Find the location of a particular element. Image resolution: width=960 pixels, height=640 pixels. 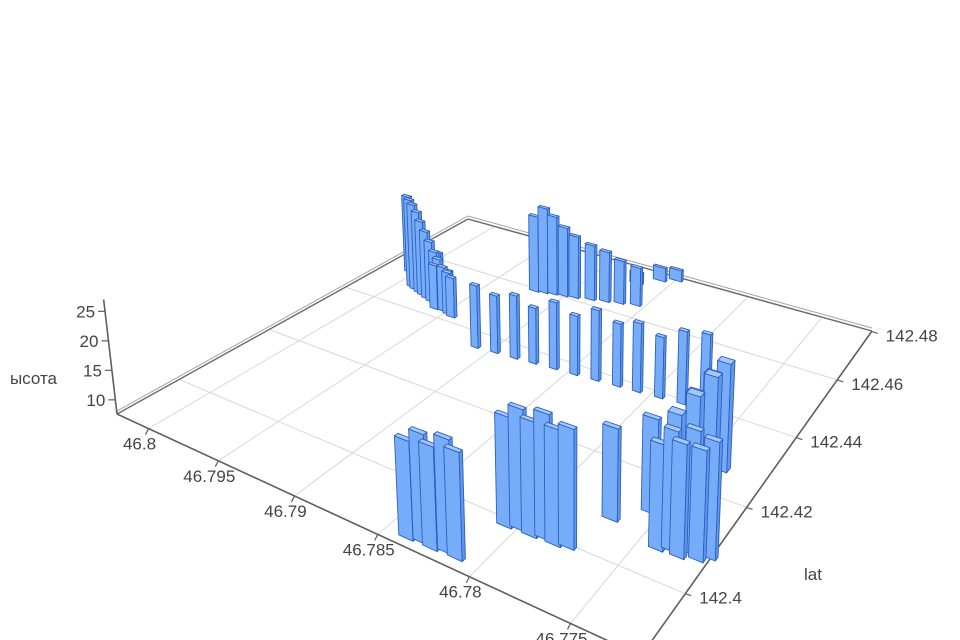

bar3d-northwest-tall-row is located at coordinates (451, 296).